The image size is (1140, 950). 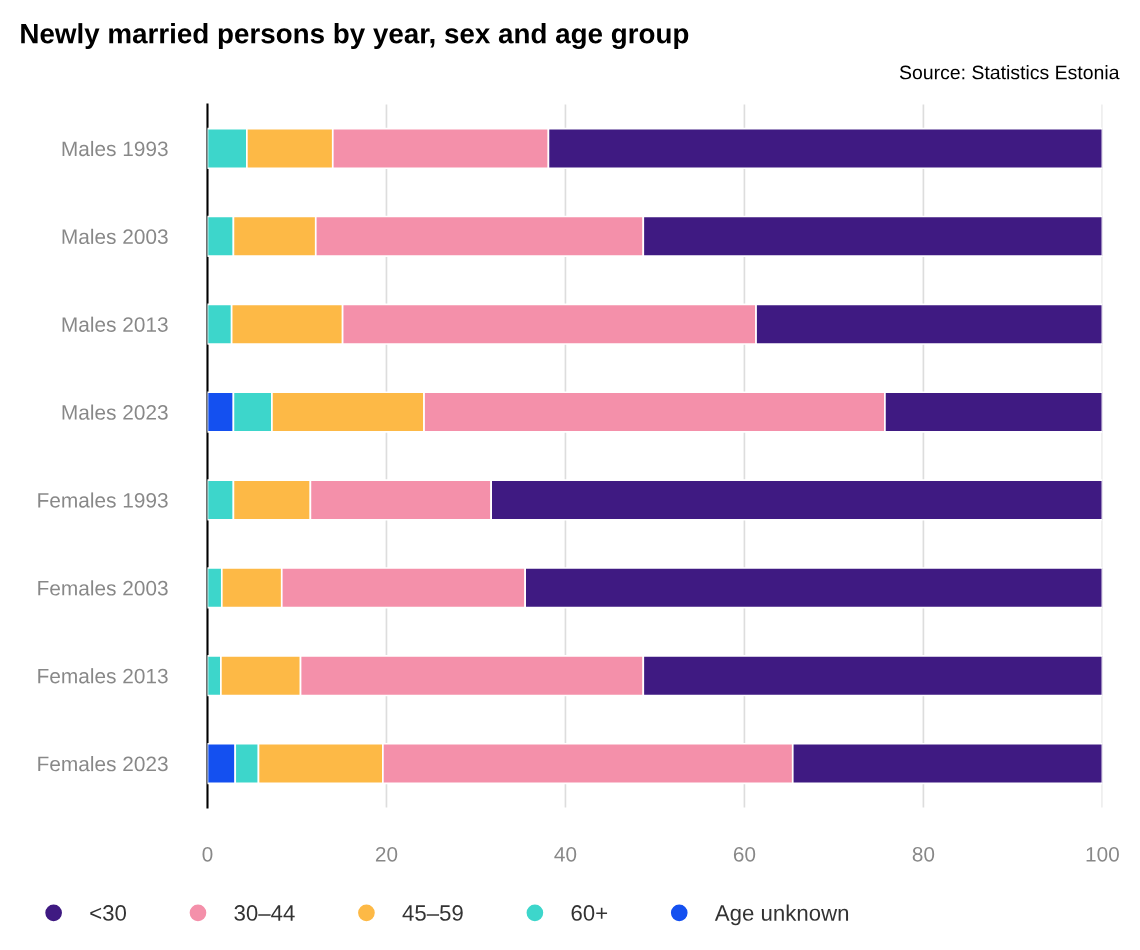 I want to click on x-tick-label: 80, so click(x=923, y=854).